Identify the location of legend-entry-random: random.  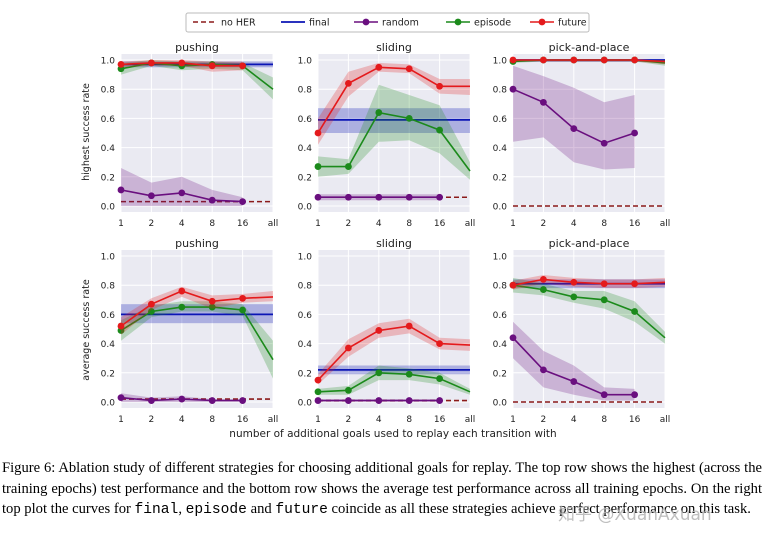
(386, 23).